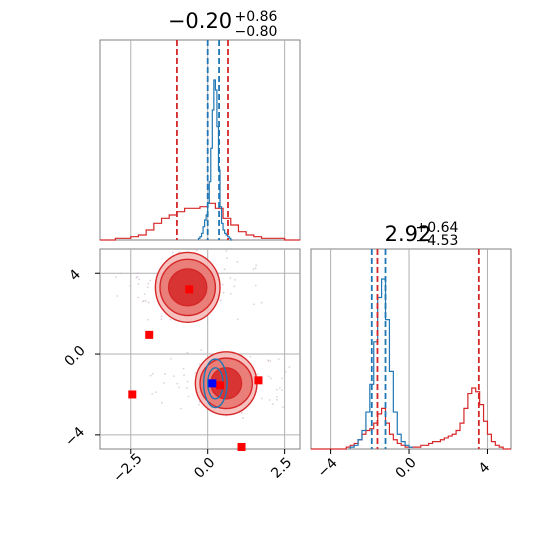 The image size is (550, 550). I want to click on y-marginal-title-sub: −4.53, so click(437, 241).